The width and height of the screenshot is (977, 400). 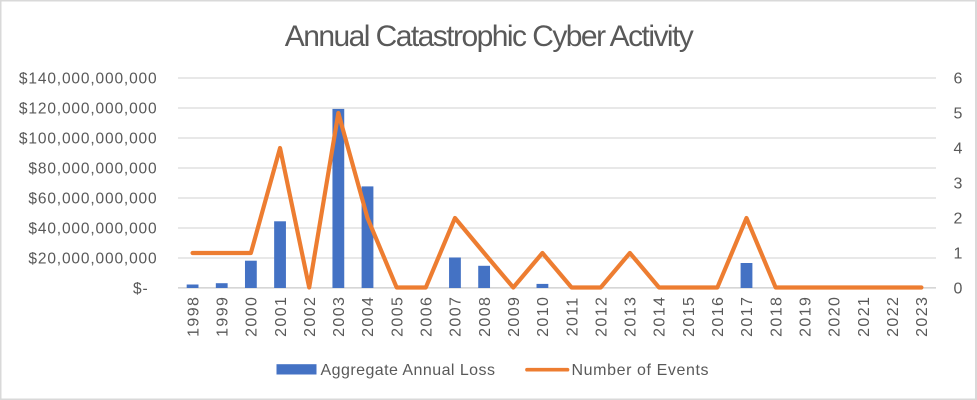 What do you see at coordinates (543, 316) in the screenshot?
I see `svg-text: 2010` at bounding box center [543, 316].